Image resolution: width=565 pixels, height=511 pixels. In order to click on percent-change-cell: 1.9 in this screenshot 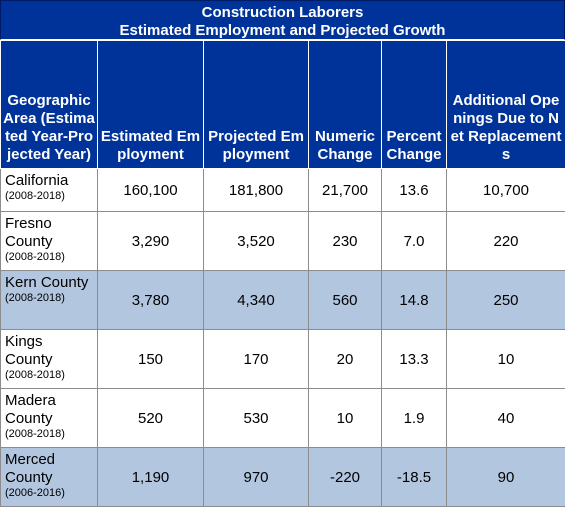, I will do `click(414, 418)`.